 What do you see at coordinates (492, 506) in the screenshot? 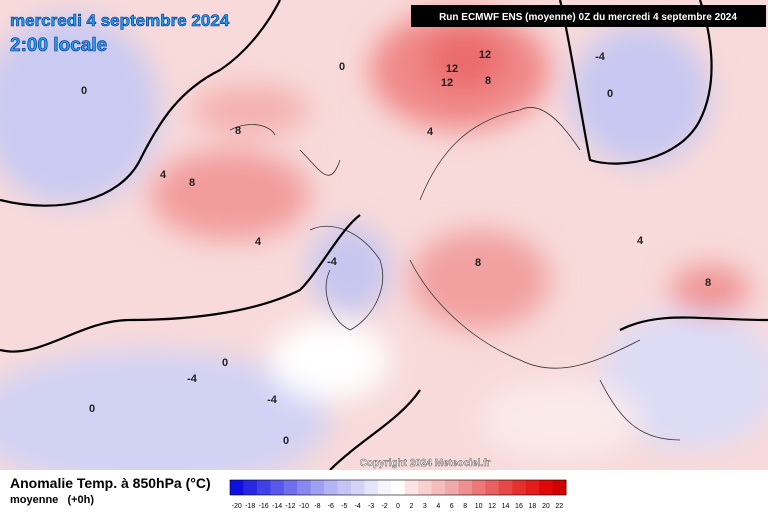
I see `colorbar-tick-label: 12` at bounding box center [492, 506].